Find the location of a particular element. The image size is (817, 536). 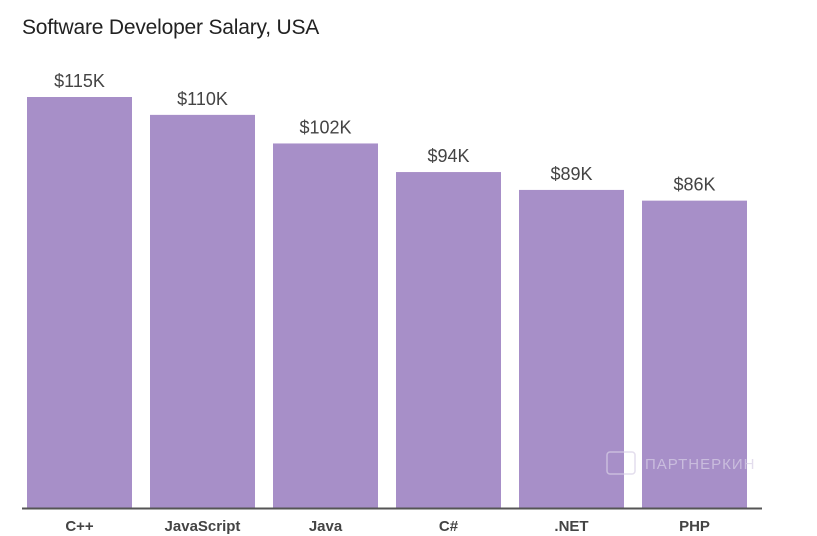

x-tick-label: PHP is located at coordinates (694, 526).